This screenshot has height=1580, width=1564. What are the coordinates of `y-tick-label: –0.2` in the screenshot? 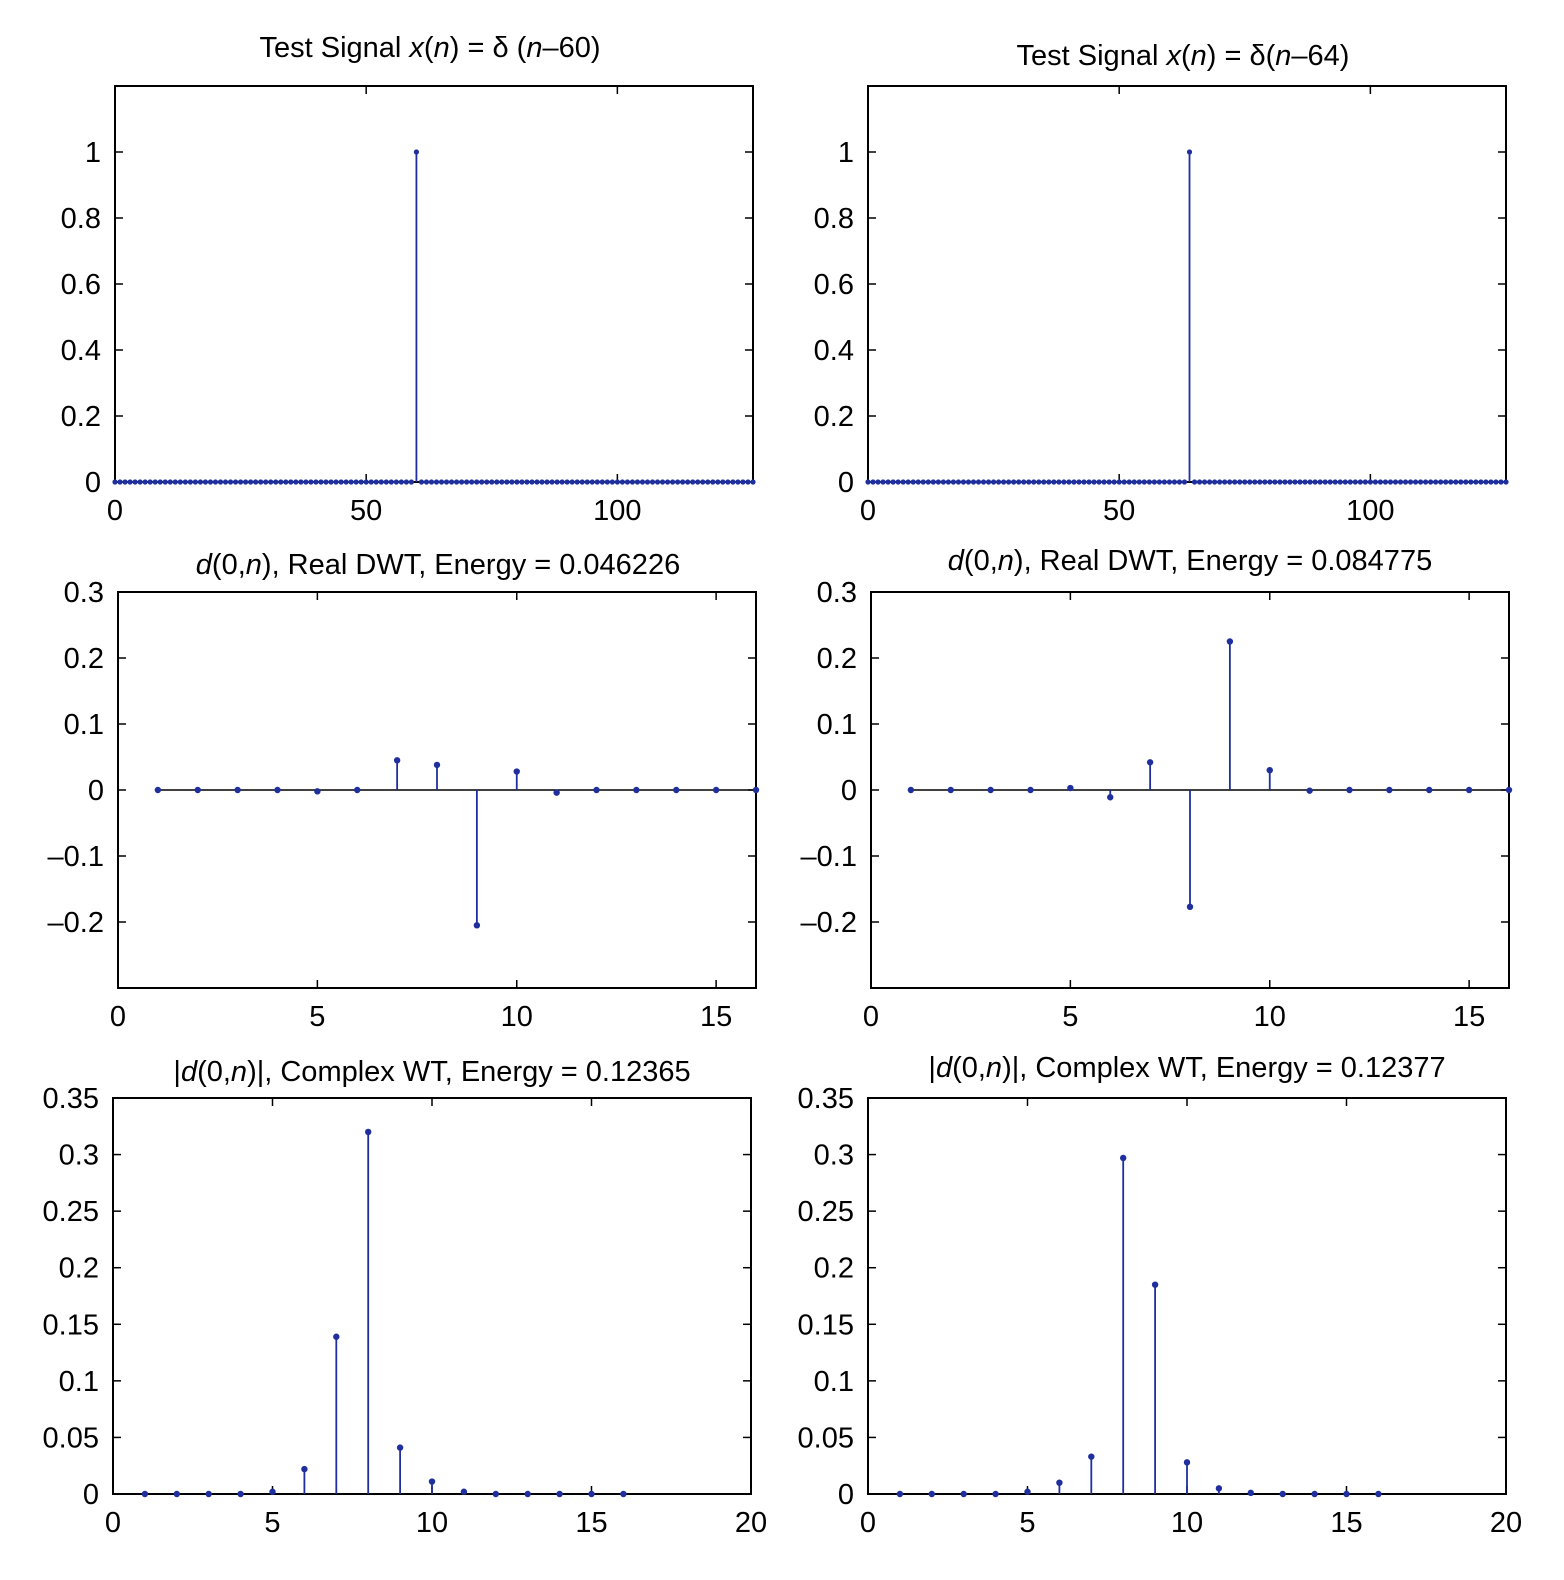 It's located at (76, 923).